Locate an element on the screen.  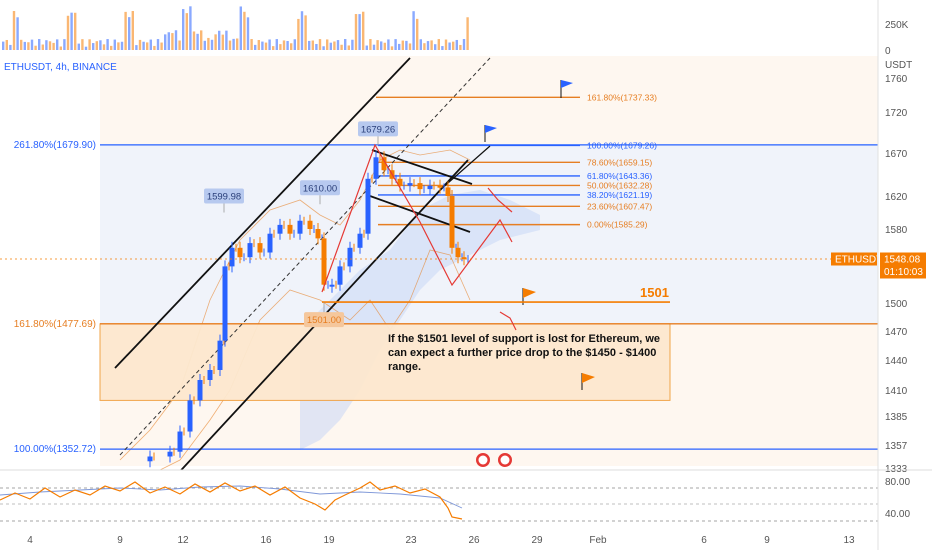
time-tick: 9 is located at coordinates (120, 540).